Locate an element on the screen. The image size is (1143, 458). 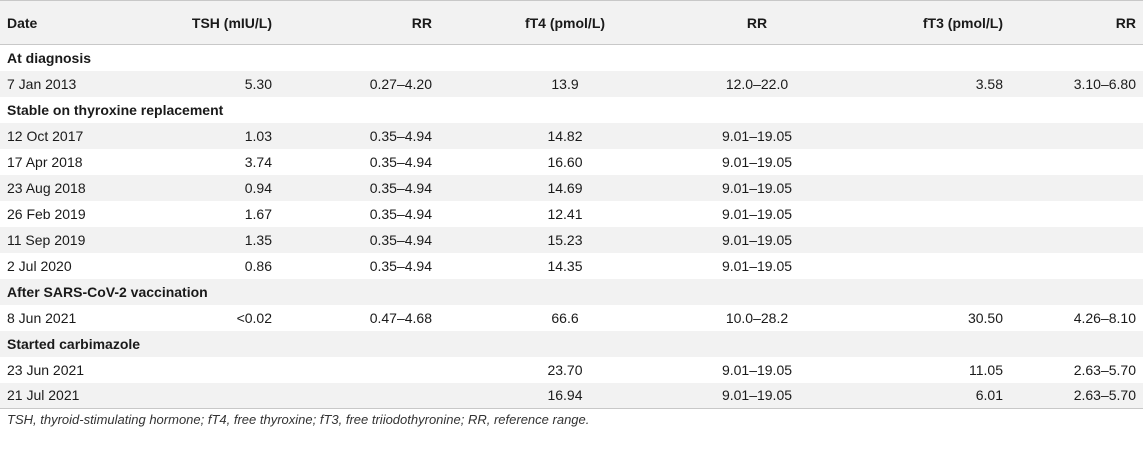
cell-date: 7 Jan 2013 is located at coordinates (42, 83).